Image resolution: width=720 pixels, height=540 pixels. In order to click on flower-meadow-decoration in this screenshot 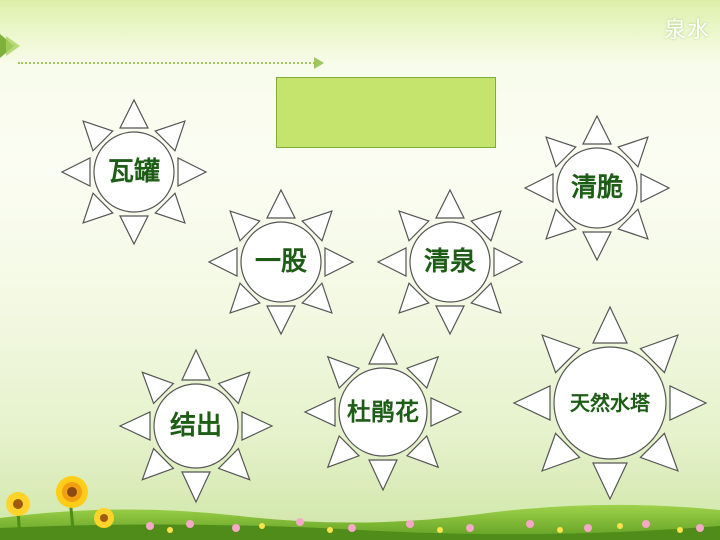, I will do `click(360, 508)`.